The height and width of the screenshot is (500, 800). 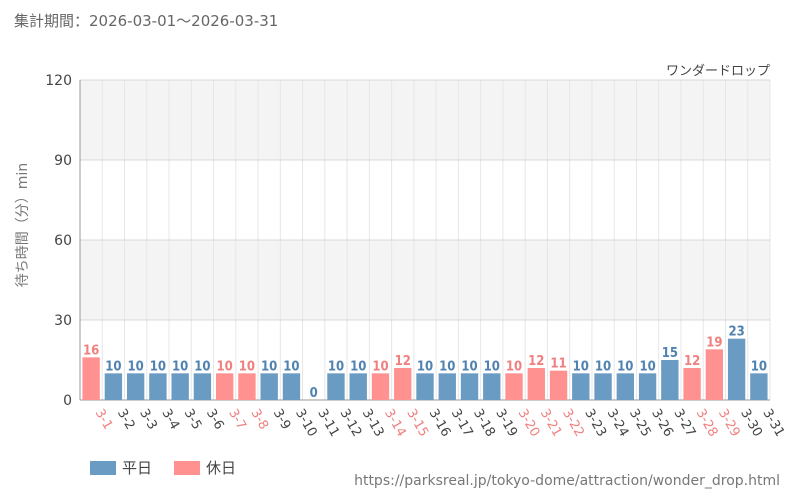 I want to click on x-tick-label: 3-25, so click(x=640, y=423).